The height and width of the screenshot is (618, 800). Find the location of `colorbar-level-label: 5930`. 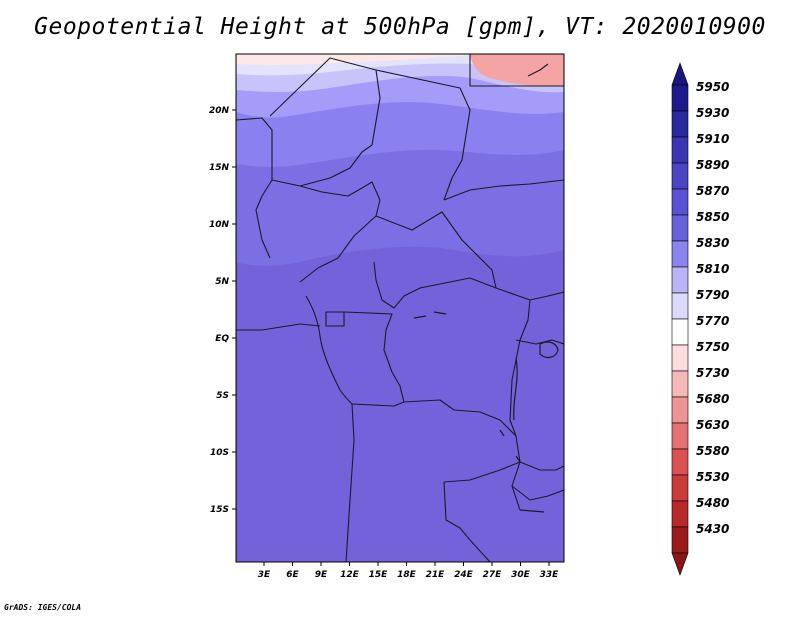

colorbar-level-label: 5930 is located at coordinates (712, 113).